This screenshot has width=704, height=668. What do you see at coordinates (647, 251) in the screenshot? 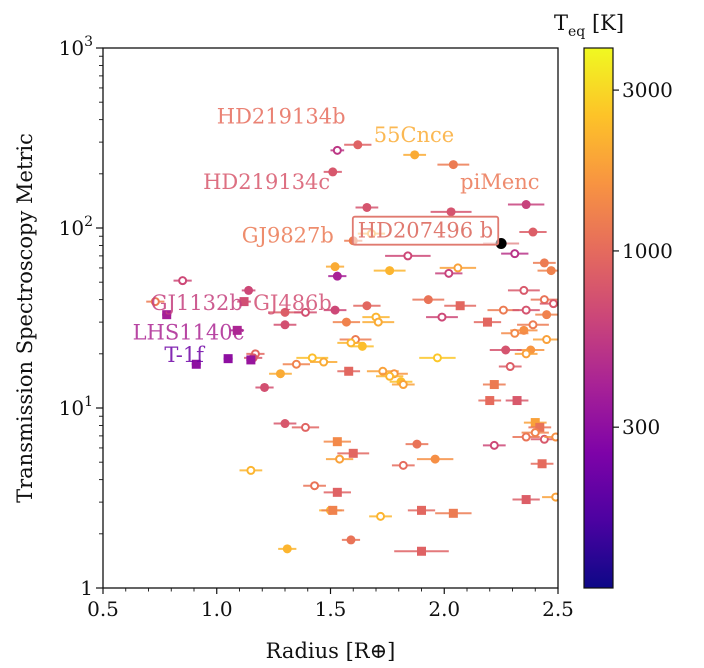
I see `colorbar-tick-label: 1000` at bounding box center [647, 251].